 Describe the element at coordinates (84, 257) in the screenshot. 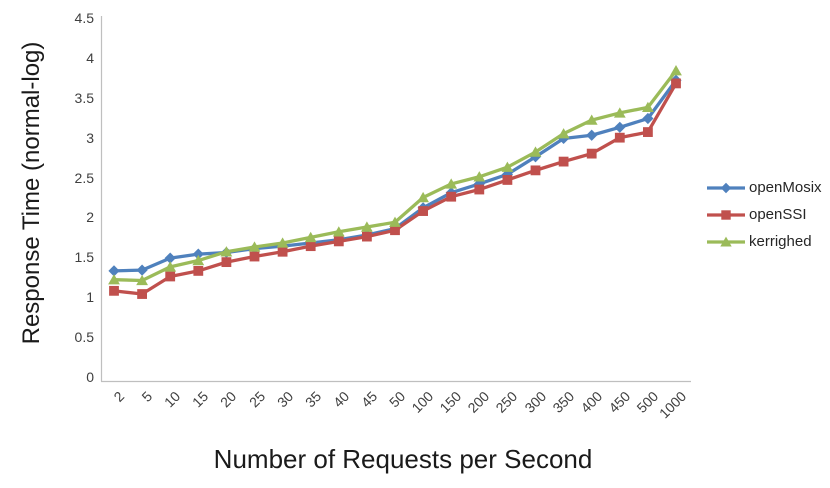

I see `y-tick-label: 1.5` at that location.